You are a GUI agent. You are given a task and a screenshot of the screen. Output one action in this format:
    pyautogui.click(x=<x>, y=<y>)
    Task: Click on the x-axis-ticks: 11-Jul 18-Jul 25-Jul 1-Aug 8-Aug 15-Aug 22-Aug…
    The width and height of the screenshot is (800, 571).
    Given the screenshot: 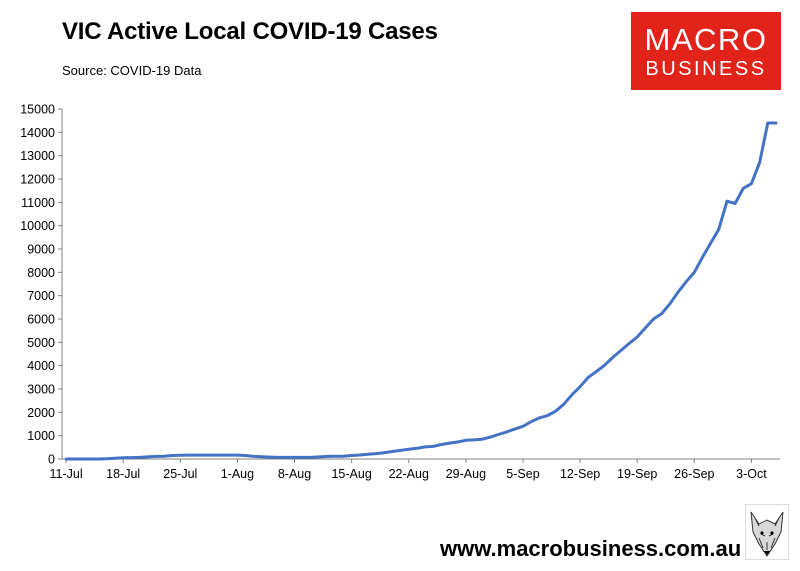 What is the action you would take?
    pyautogui.click(x=408, y=470)
    